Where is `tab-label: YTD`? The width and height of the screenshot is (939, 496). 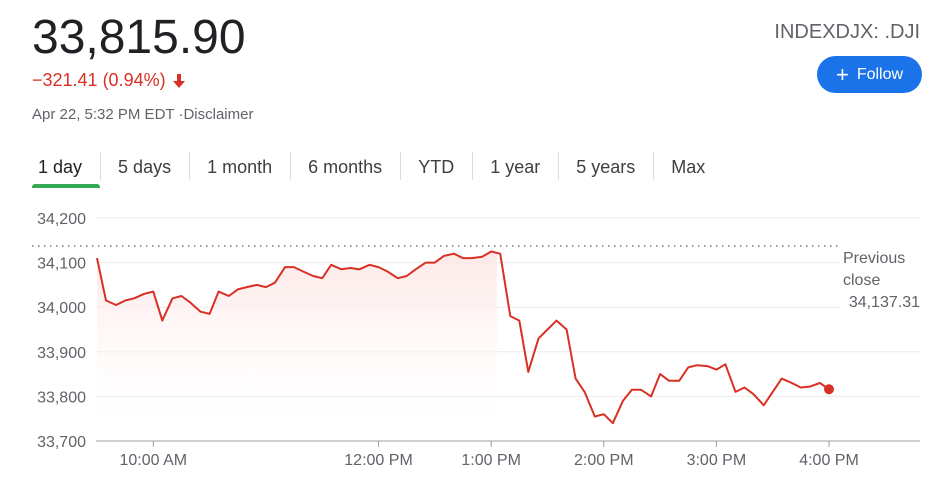 tab-label: YTD is located at coordinates (436, 166).